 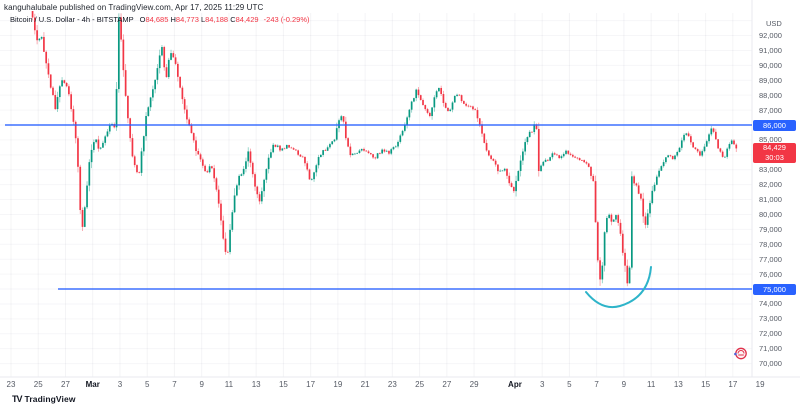 I want to click on currency-unit-label: USD, so click(x=774, y=23).